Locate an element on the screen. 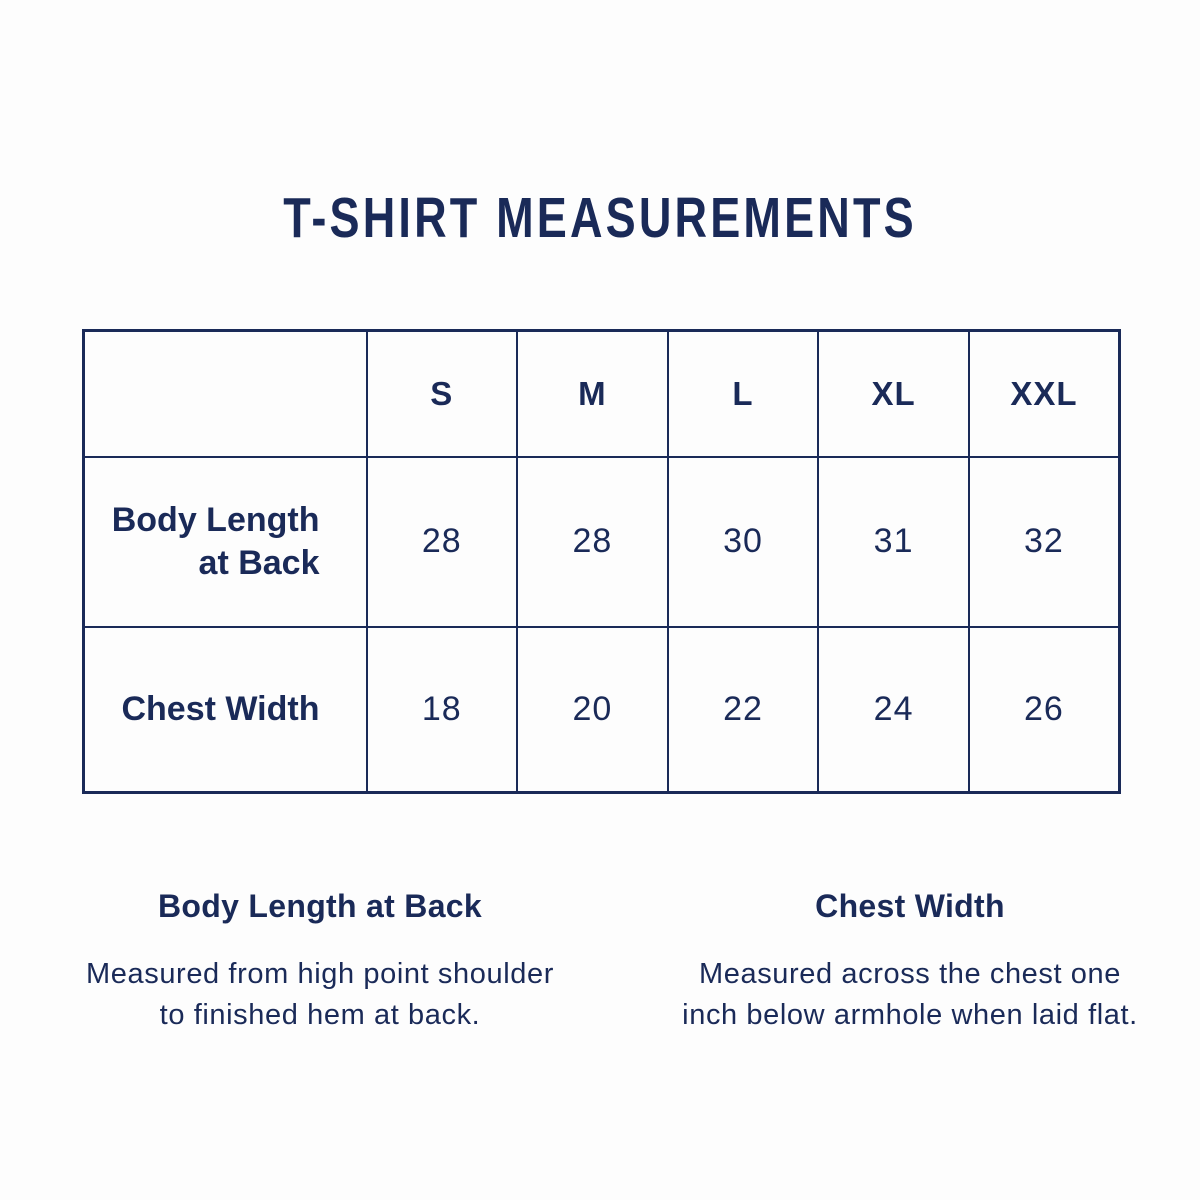 This screenshot has height=1200, width=1200. row-label-chest-width: Chest Width is located at coordinates (225, 709).